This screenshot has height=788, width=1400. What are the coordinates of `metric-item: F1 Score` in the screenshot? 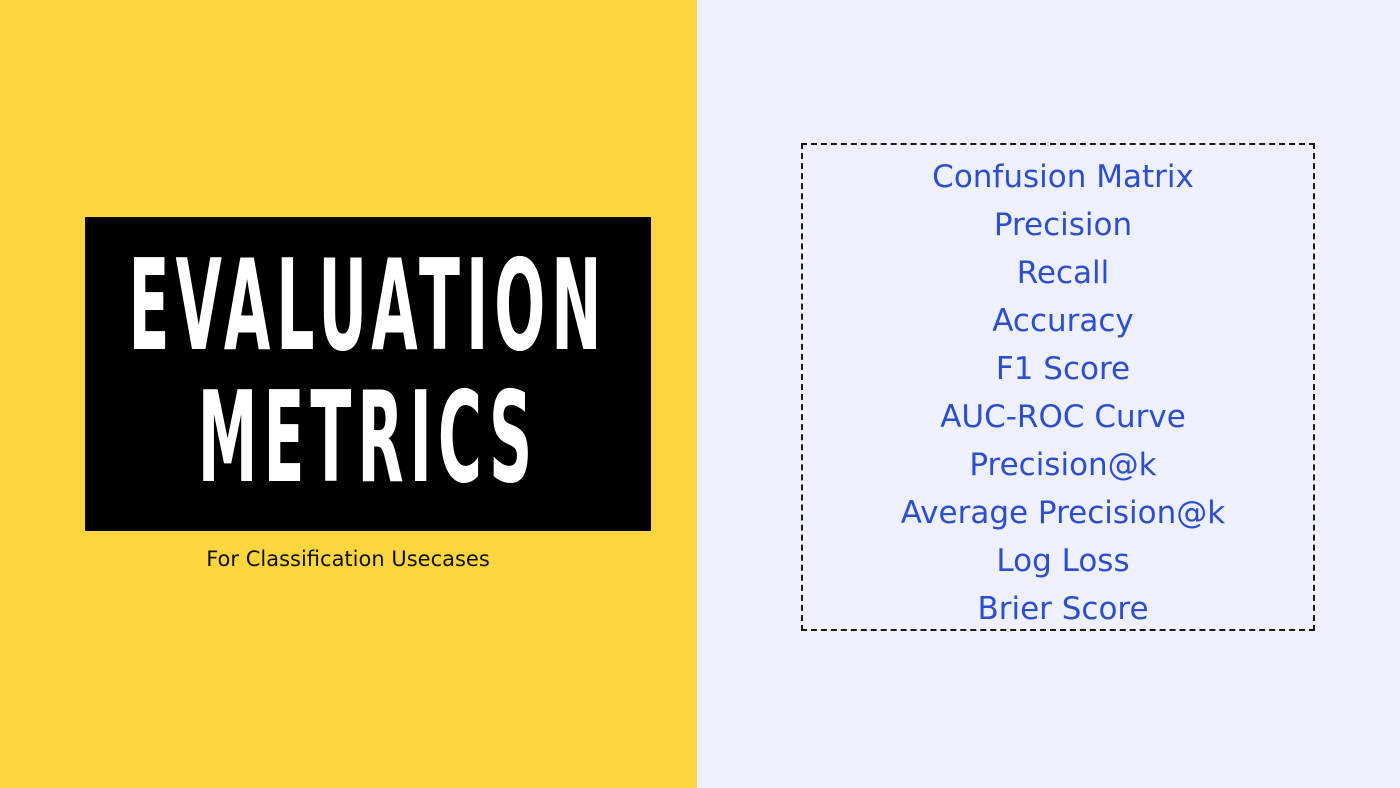 It's located at (1063, 369).